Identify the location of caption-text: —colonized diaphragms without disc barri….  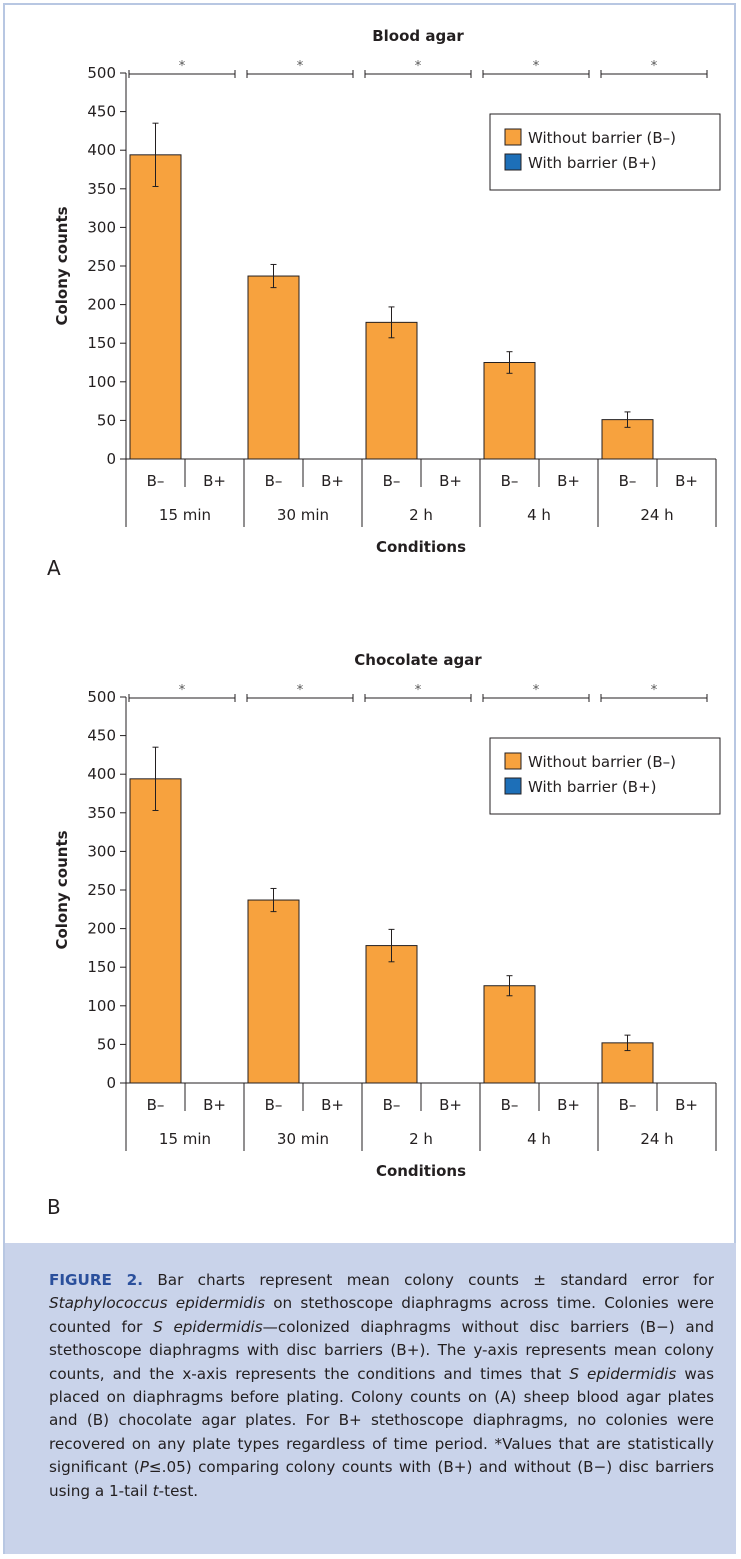
(381, 1350).